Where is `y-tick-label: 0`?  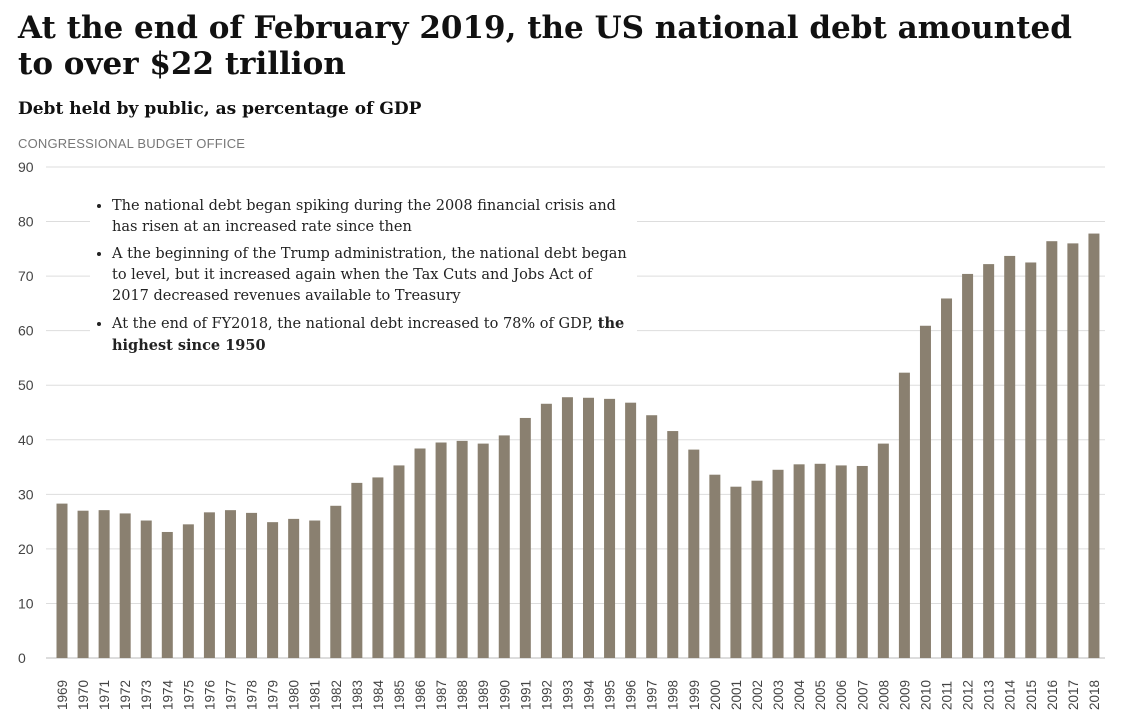
y-tick-label: 0 is located at coordinates (22, 658).